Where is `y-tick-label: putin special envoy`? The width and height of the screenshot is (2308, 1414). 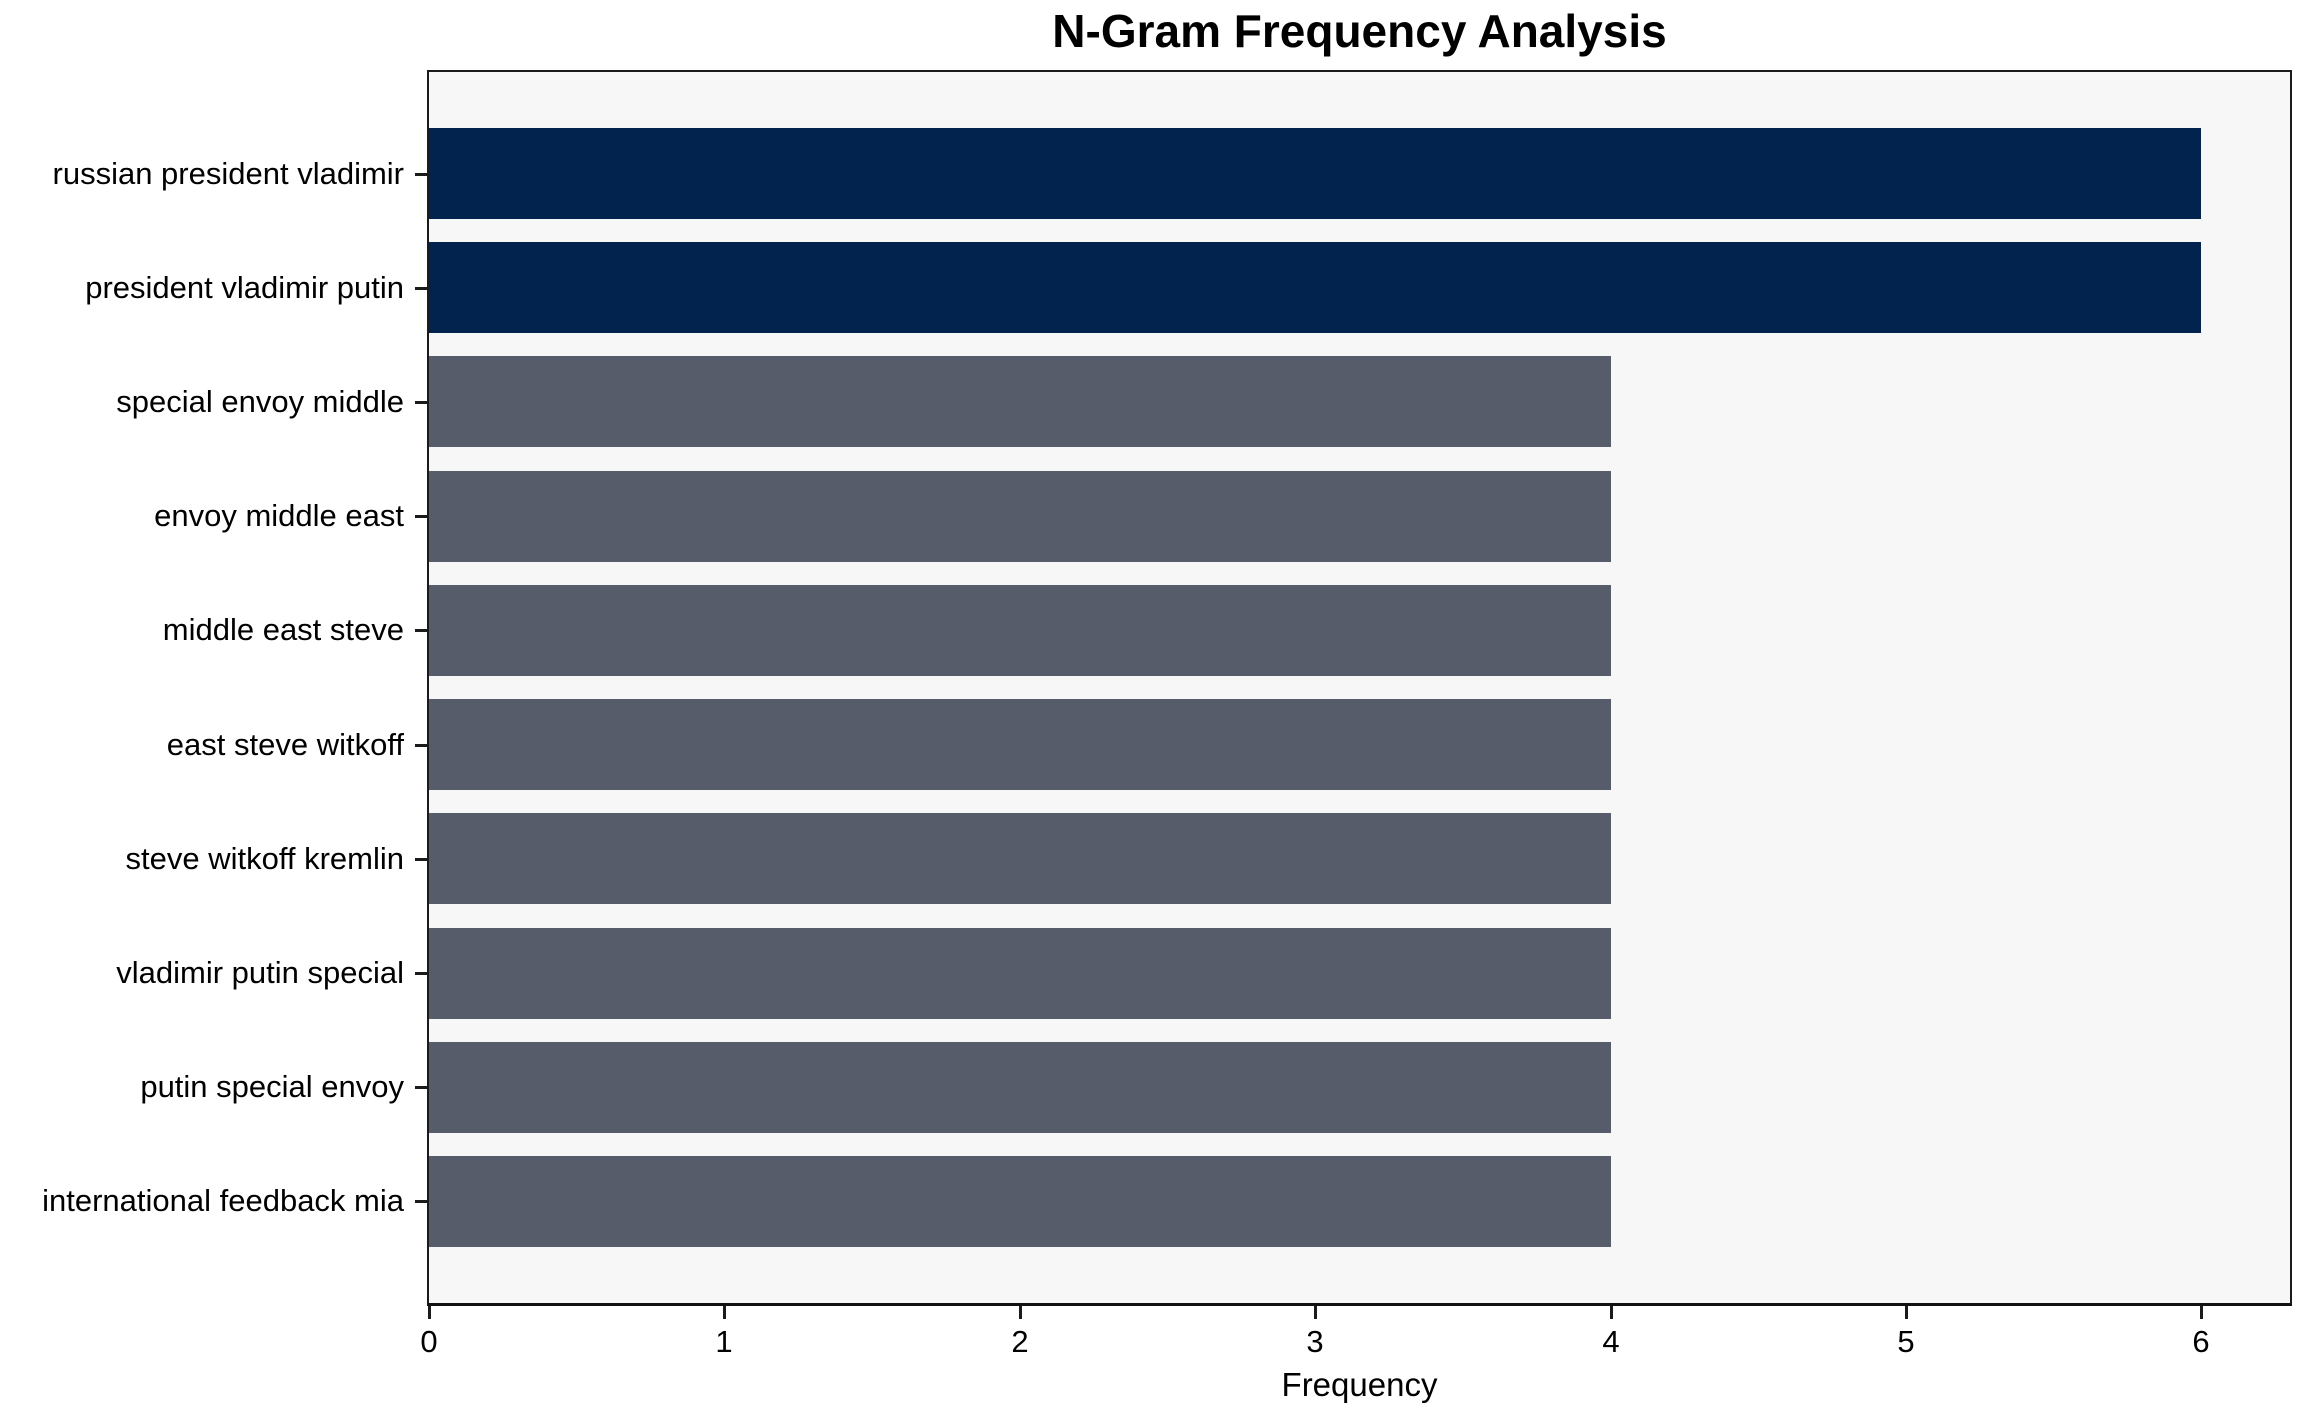
y-tick-label: putin special envoy is located at coordinates (272, 1086).